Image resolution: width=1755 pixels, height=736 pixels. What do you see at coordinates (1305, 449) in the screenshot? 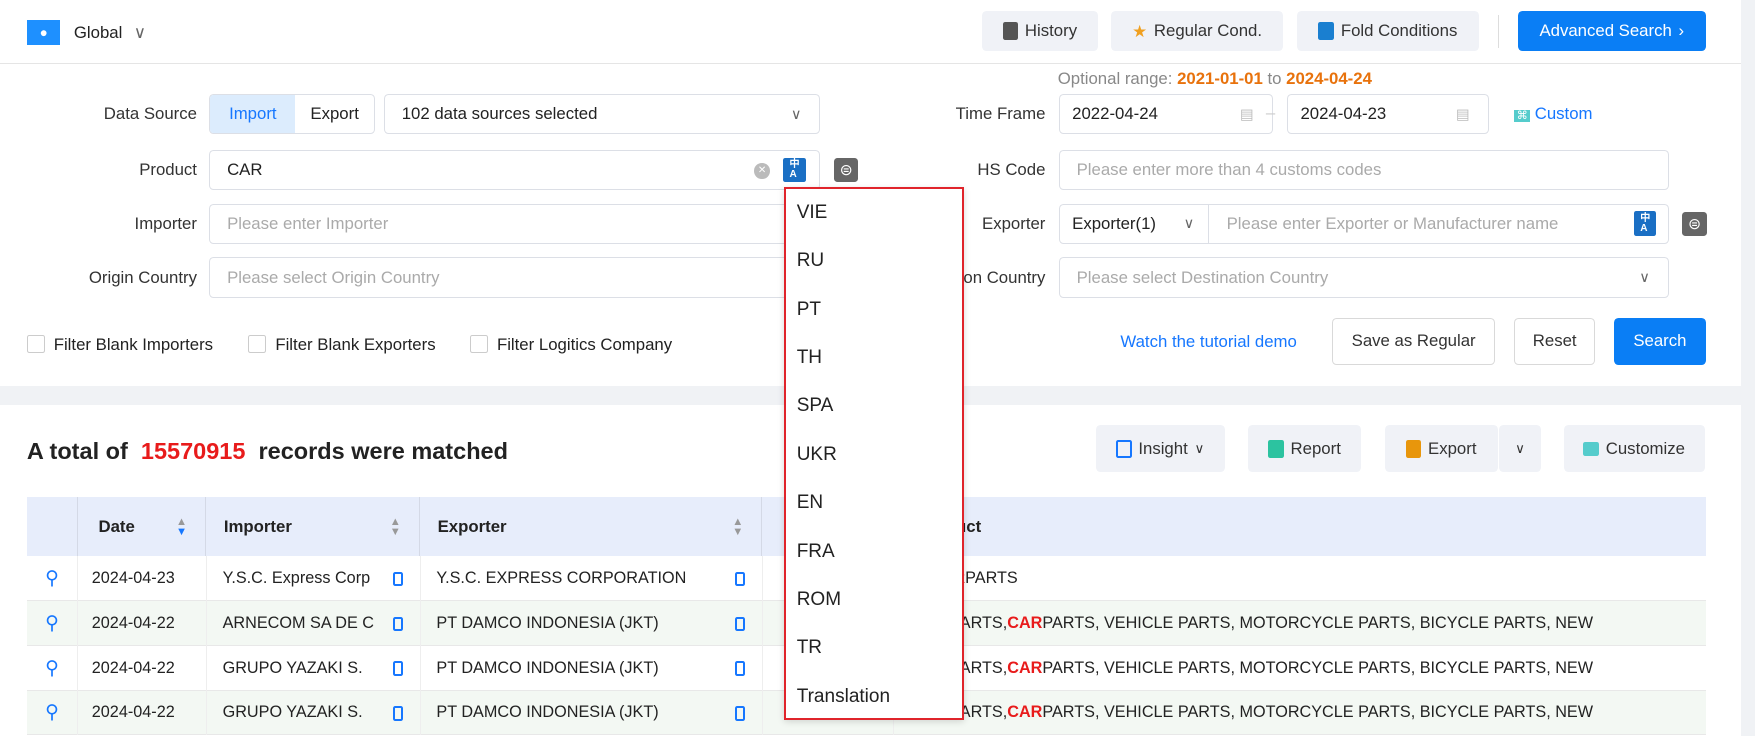
I see `report-button: Report` at bounding box center [1305, 449].